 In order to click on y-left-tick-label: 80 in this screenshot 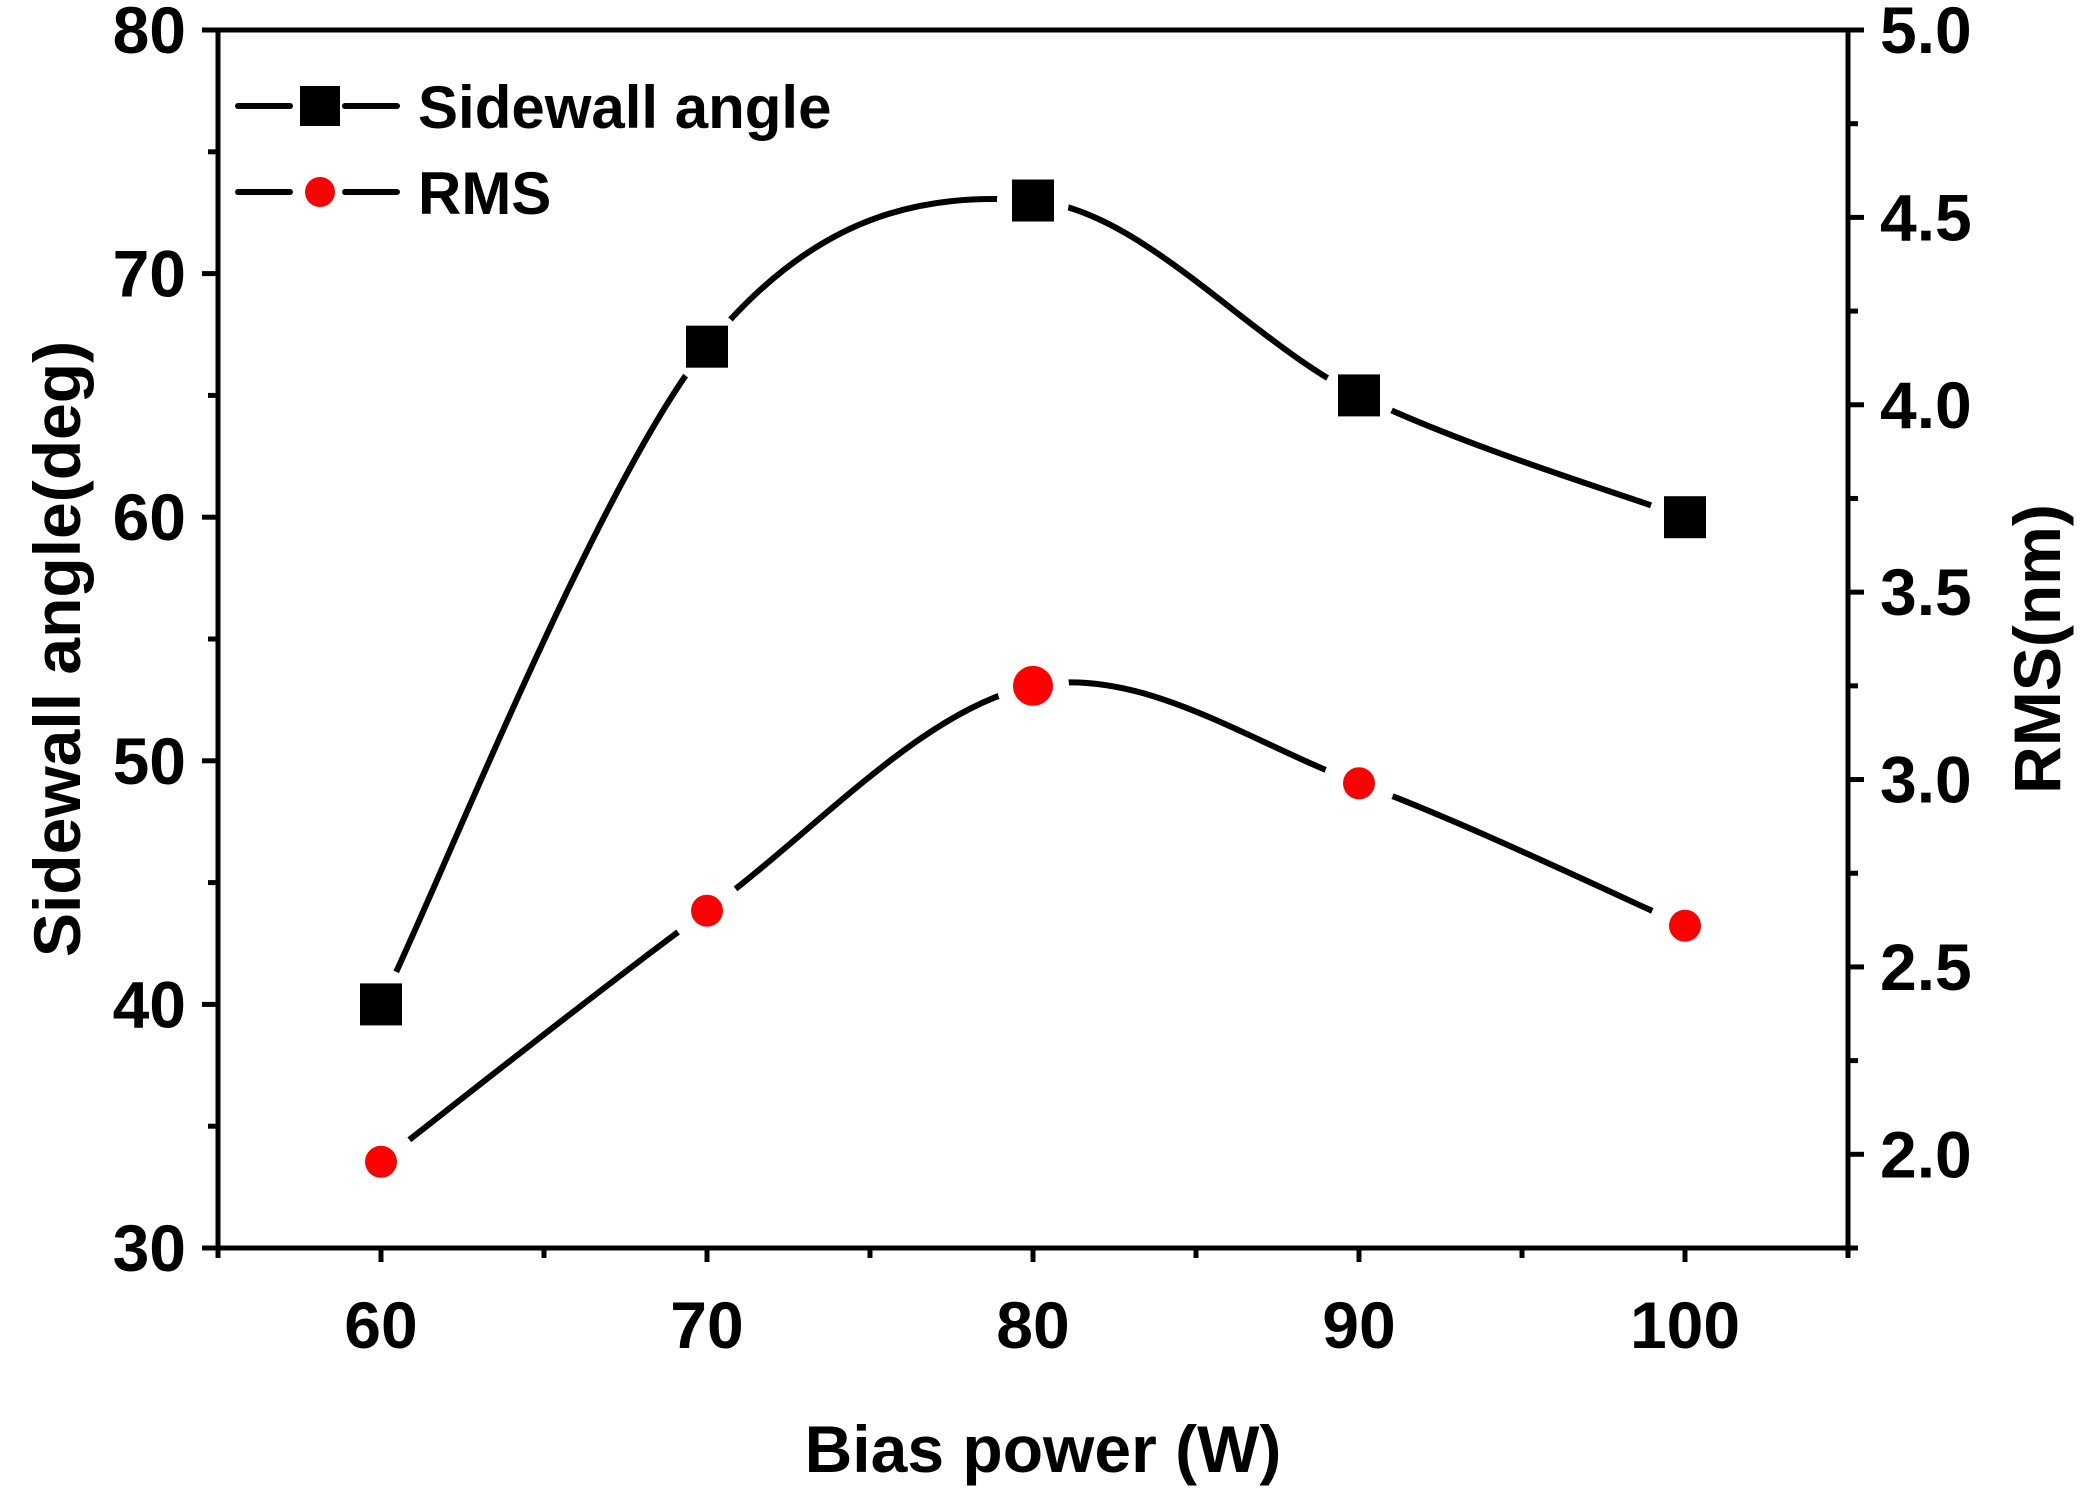, I will do `click(149, 33)`.